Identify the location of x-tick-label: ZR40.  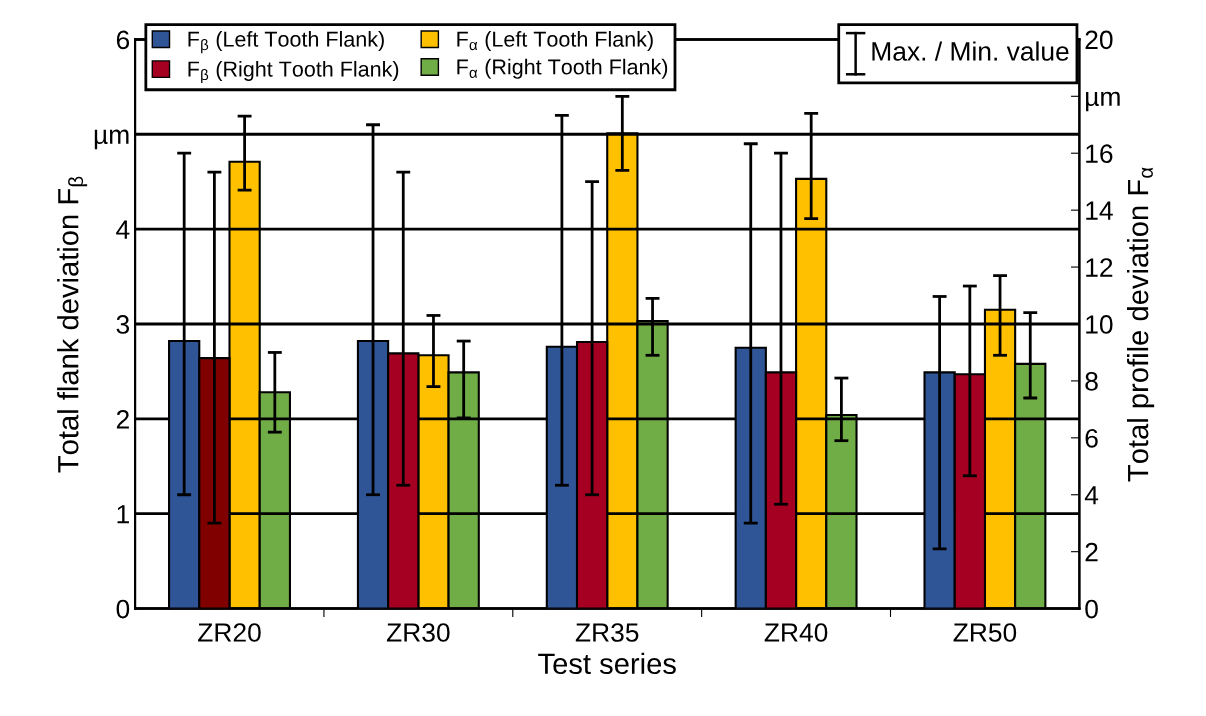
(796, 632).